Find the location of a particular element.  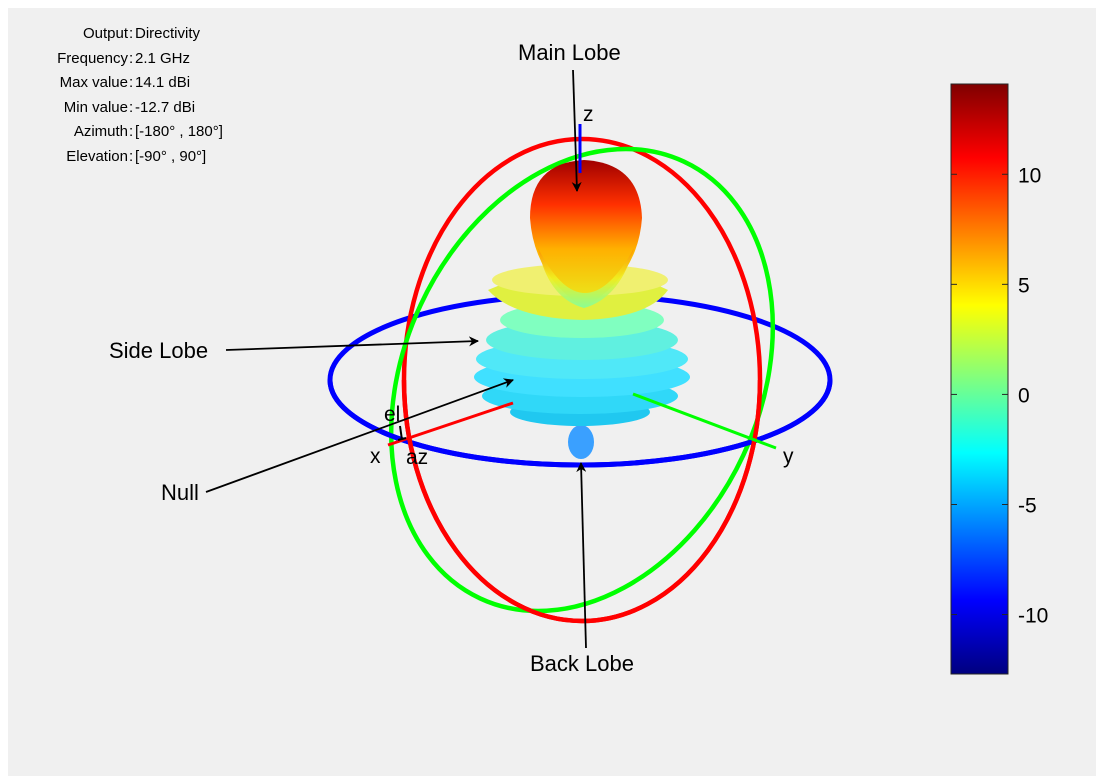

back-lobe-arrow is located at coordinates (581, 555).